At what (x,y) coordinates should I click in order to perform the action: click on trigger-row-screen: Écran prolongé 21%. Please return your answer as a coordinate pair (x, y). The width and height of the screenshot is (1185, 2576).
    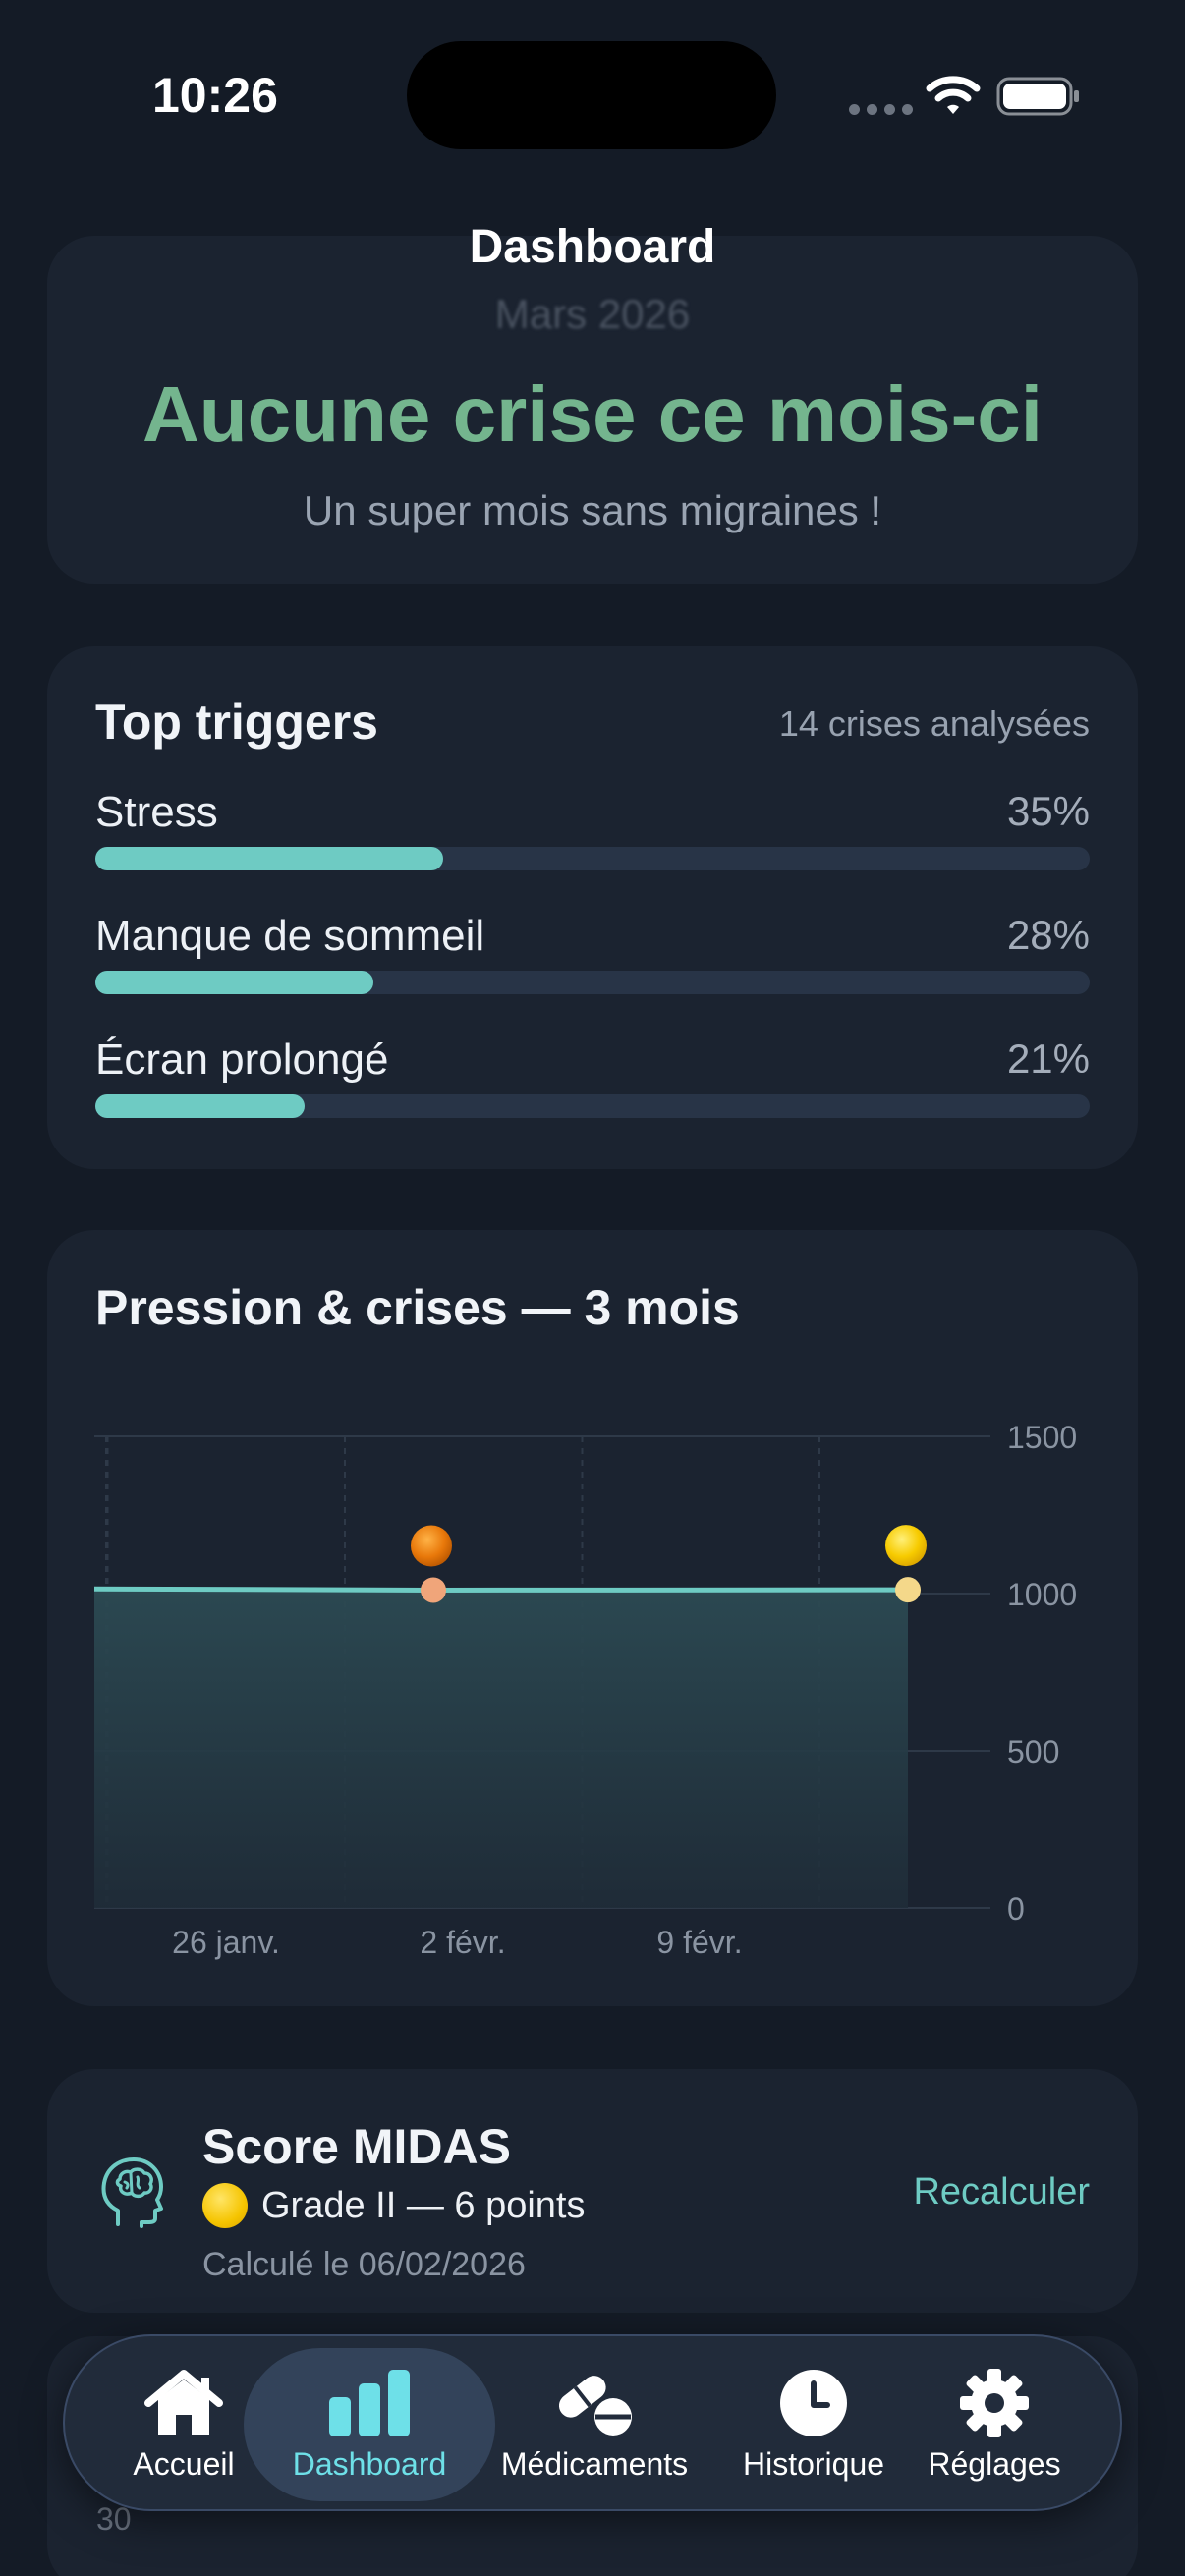
    Looking at the image, I should click on (592, 1077).